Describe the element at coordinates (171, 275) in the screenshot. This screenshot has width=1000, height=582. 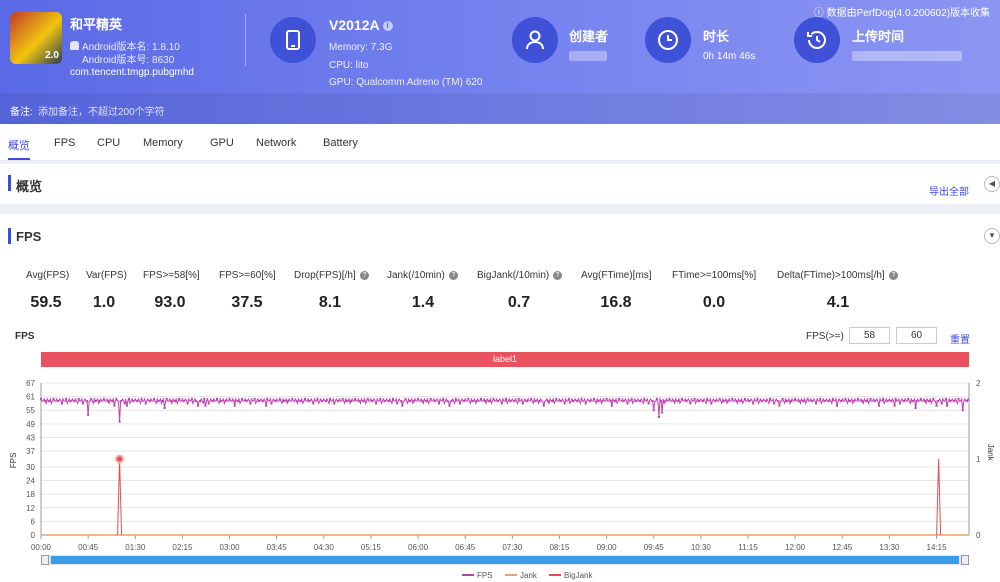
I see `metric-label: FPS>=58[%]` at that location.